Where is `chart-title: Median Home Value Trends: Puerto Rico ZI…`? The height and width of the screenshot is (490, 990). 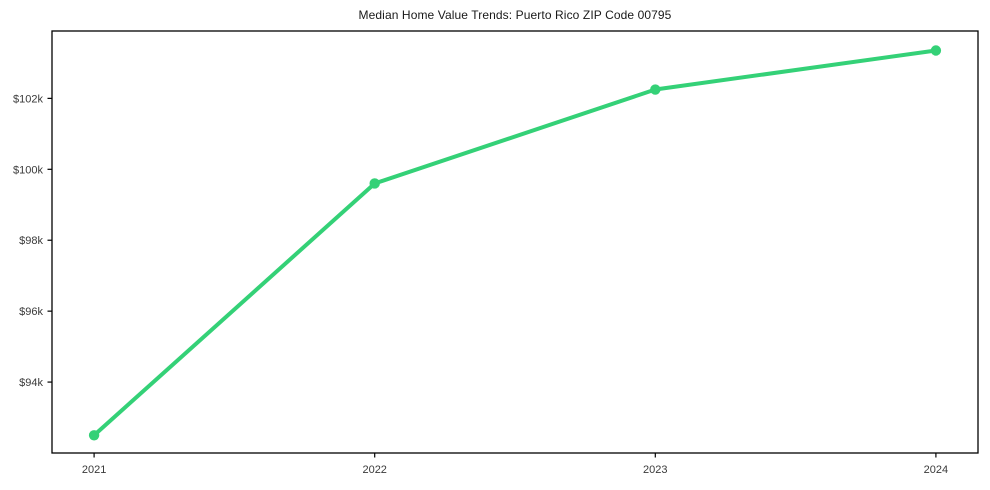 chart-title: Median Home Value Trends: Puerto Rico ZI… is located at coordinates (515, 15).